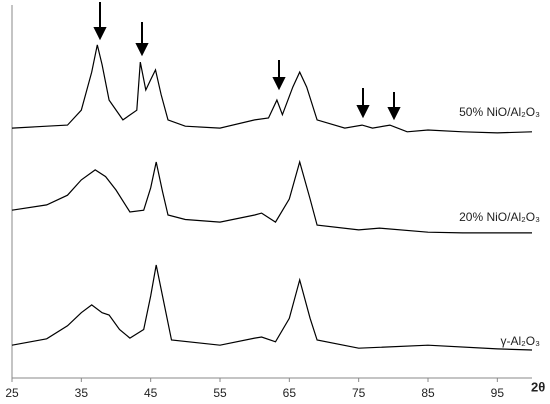 Image resolution: width=550 pixels, height=404 pixels. I want to click on trace-label: 50% NiO/Al₂O₃, so click(499, 112).